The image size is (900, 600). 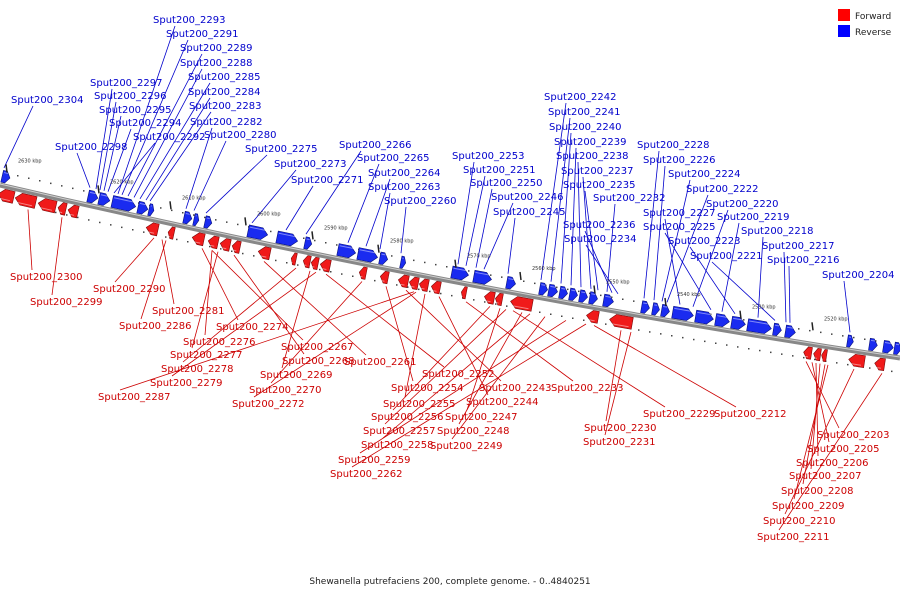 What do you see at coordinates (673, 145) in the screenshot?
I see `reverse-gene-label: Sput200_2228` at bounding box center [673, 145].